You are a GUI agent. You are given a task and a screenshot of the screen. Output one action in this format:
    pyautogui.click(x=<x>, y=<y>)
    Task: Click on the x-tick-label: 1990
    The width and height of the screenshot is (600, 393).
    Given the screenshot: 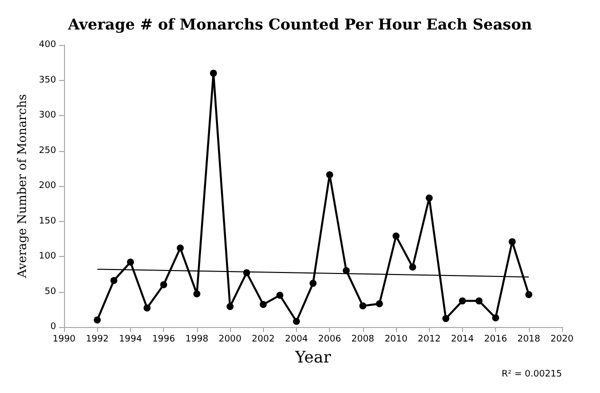 What is the action you would take?
    pyautogui.click(x=64, y=339)
    